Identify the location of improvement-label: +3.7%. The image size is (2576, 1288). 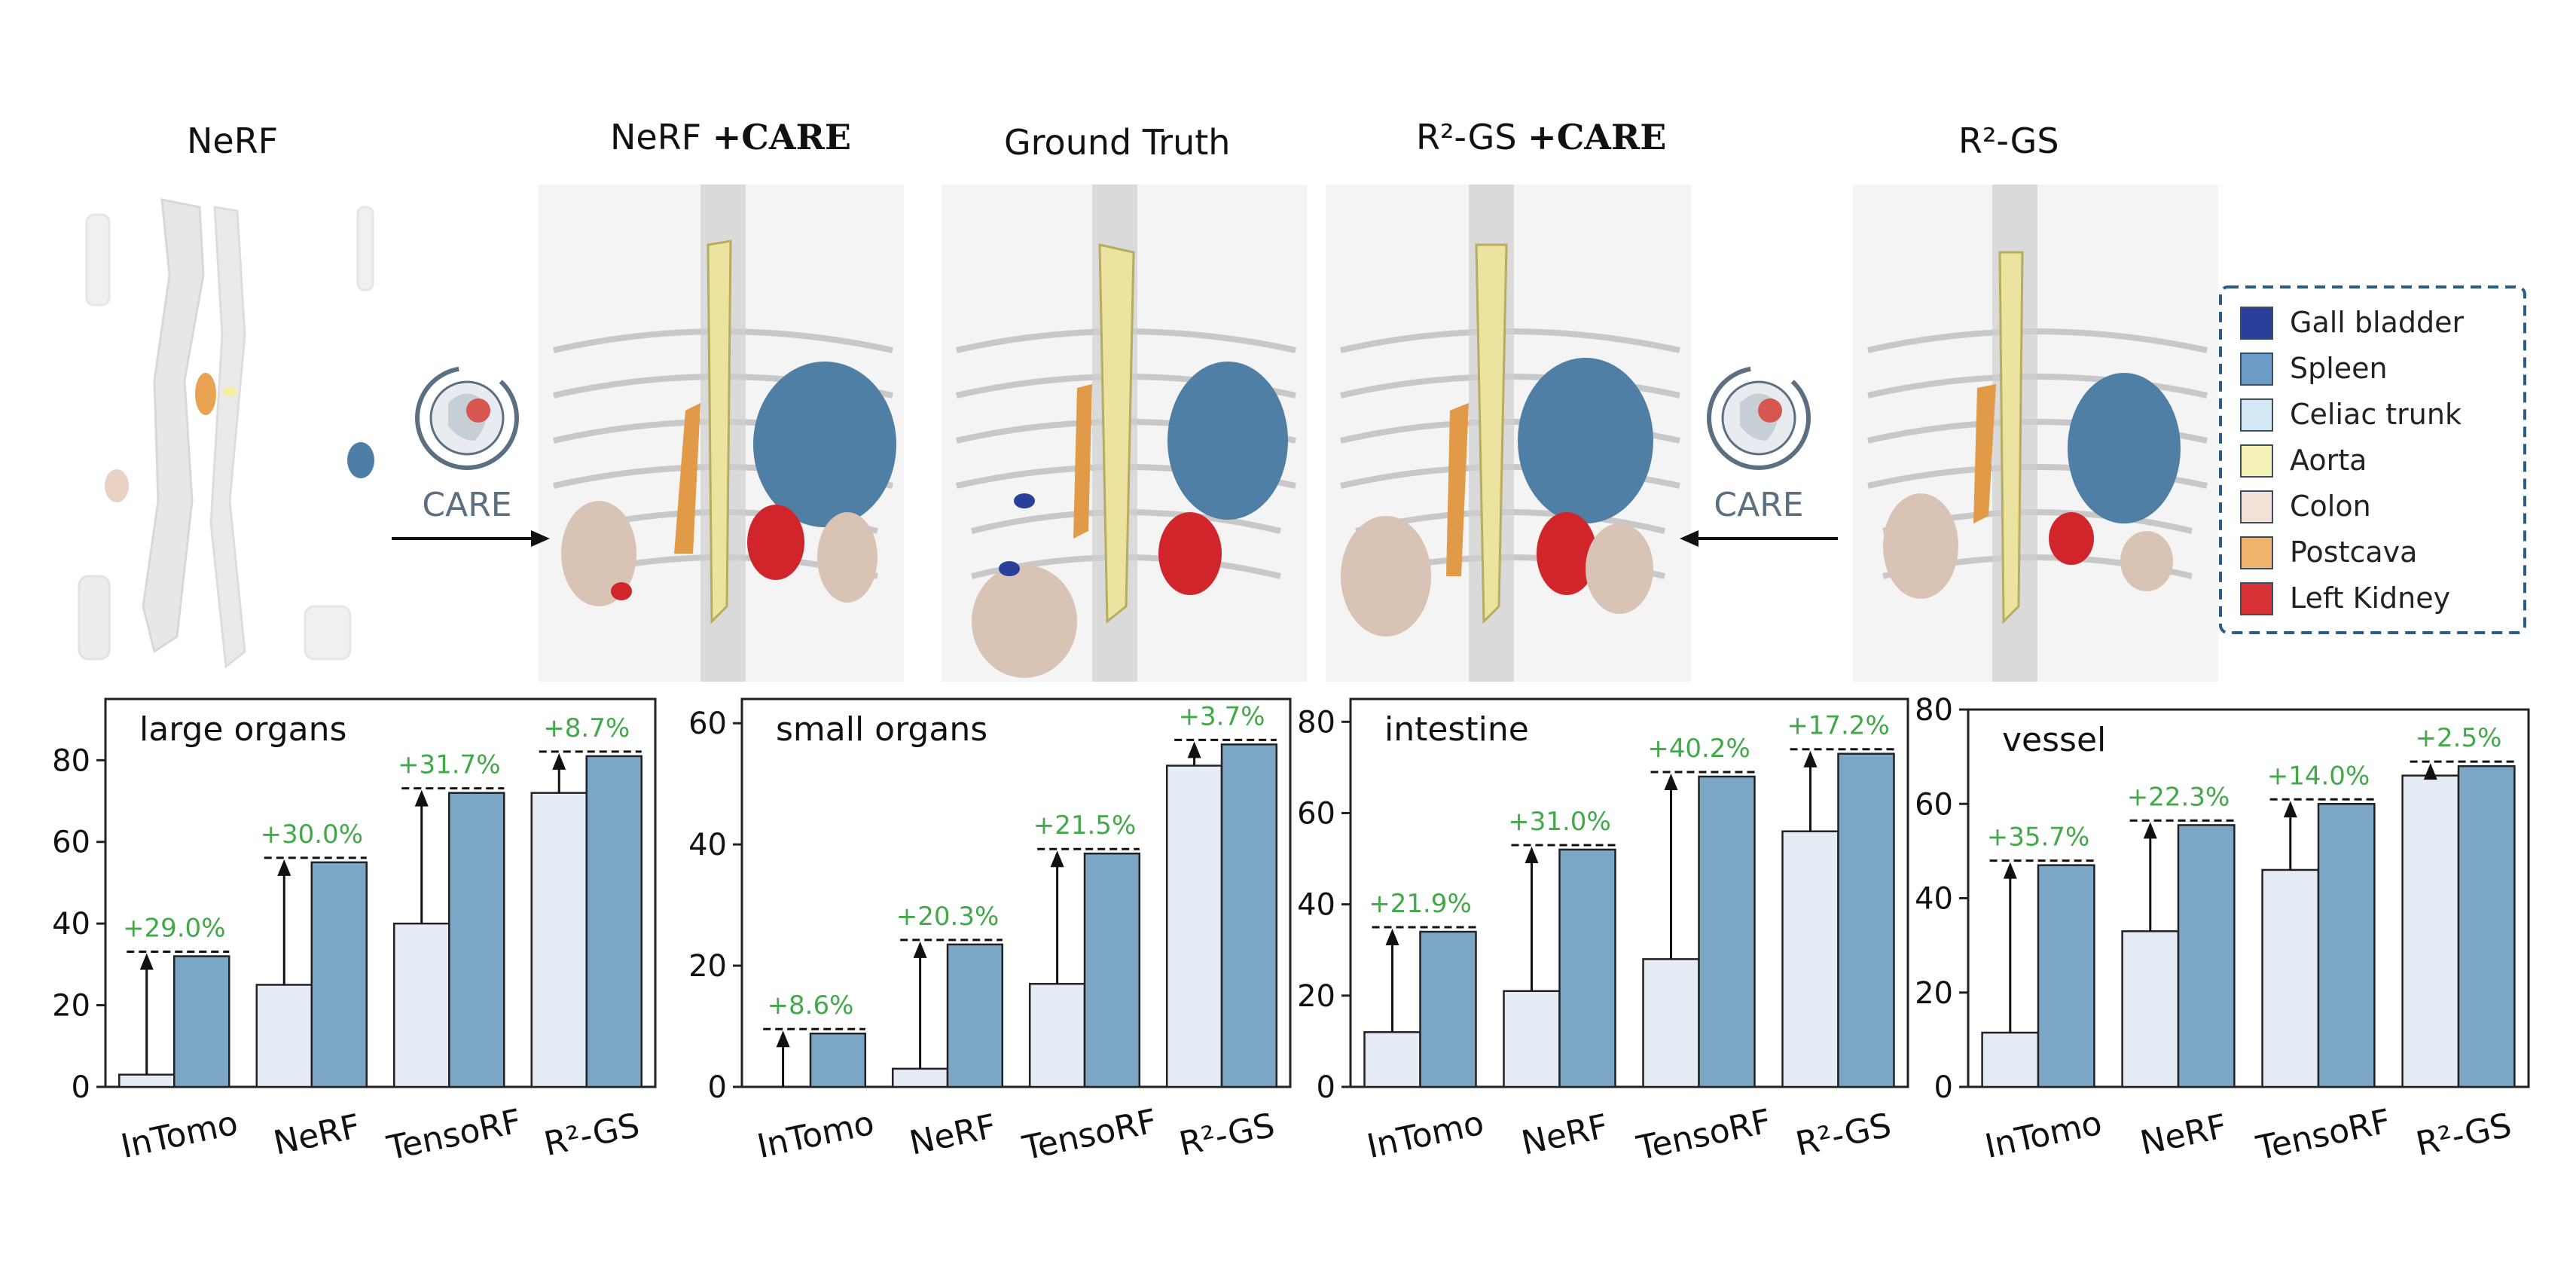
(1222, 716).